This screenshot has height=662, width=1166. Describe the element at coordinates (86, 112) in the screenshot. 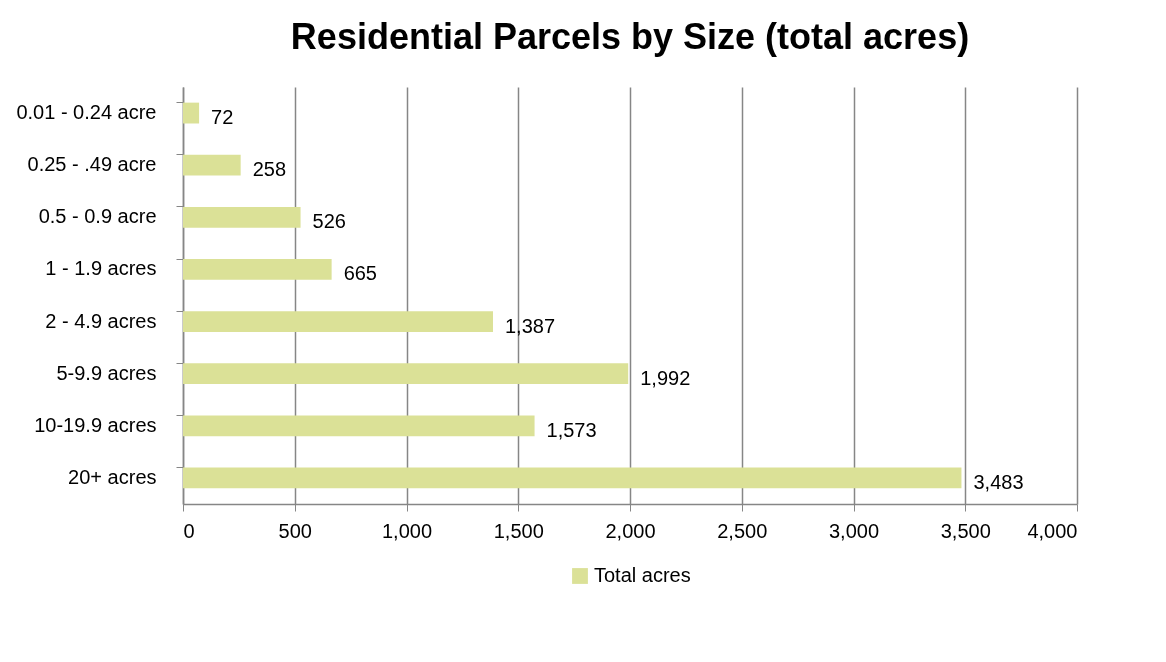

I see `y-tick-label: 0.01 - 0.24 acre` at that location.